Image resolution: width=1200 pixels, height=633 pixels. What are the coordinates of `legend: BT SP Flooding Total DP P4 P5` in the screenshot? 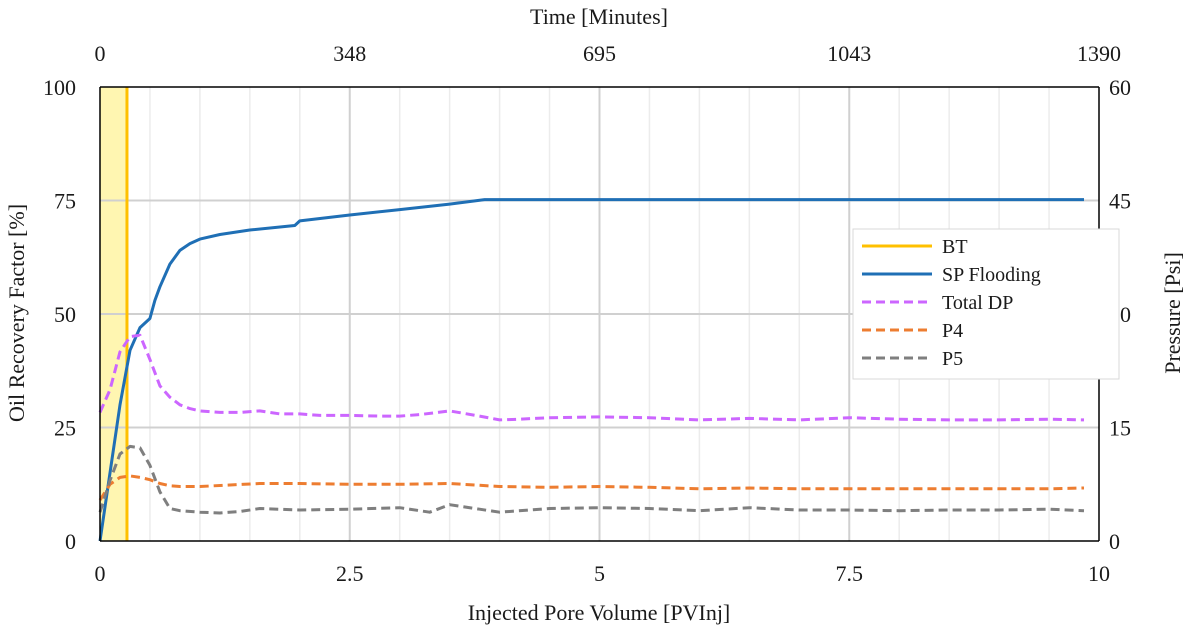 It's located at (986, 304).